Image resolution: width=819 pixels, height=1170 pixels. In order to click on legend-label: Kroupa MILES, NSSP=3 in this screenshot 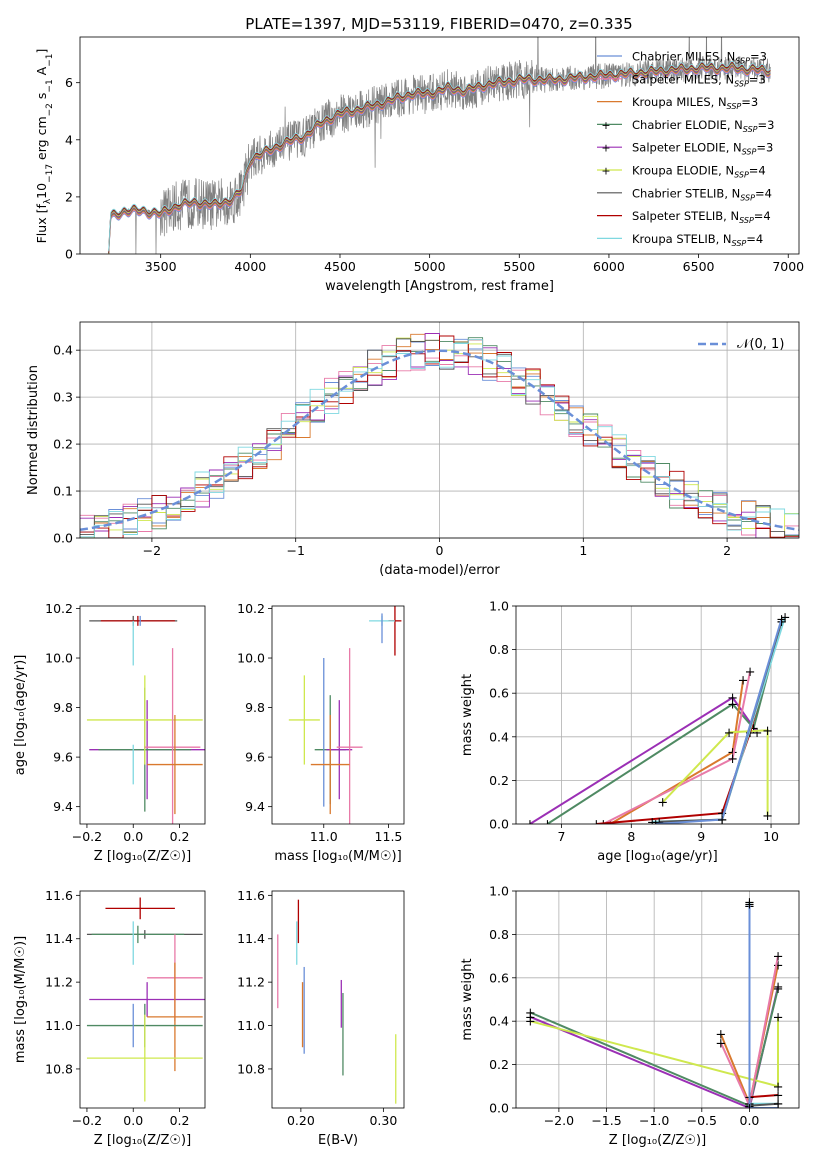, I will do `click(695, 103)`.